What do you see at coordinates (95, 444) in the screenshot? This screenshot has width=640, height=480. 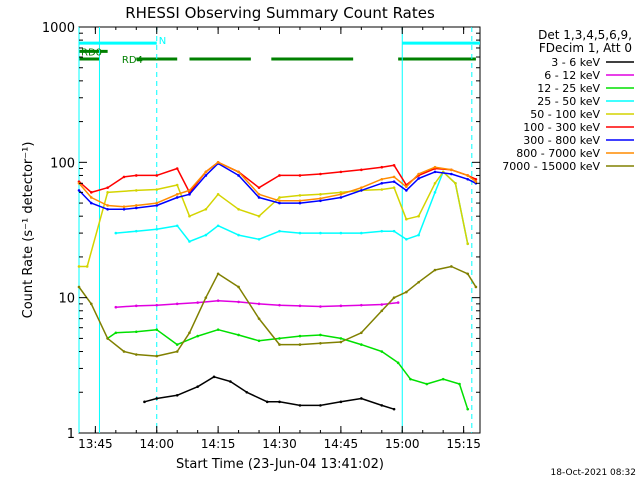 I see `x-tick-label-0: 13:45` at bounding box center [95, 444].